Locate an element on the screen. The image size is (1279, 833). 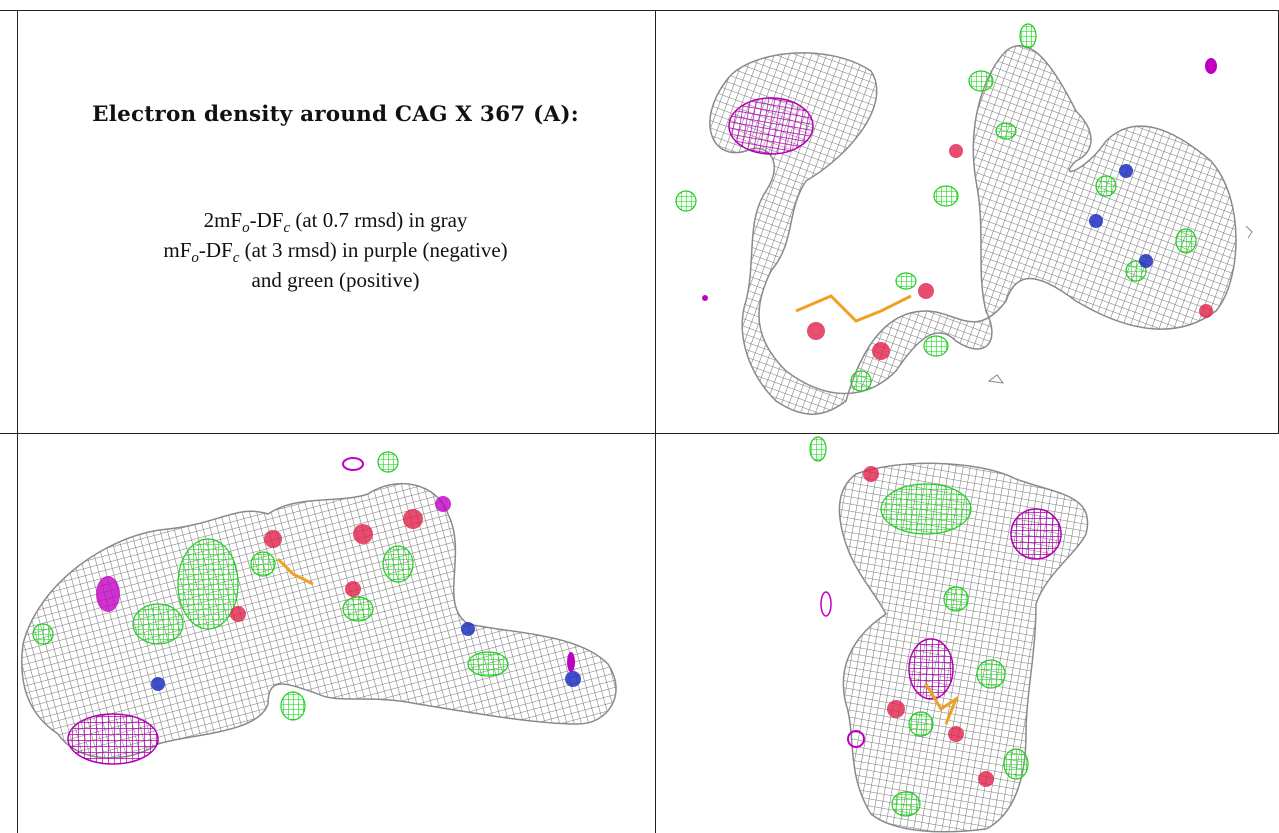
figure-title: Electron density around CAG X 367 (A): is located at coordinates (335, 114).